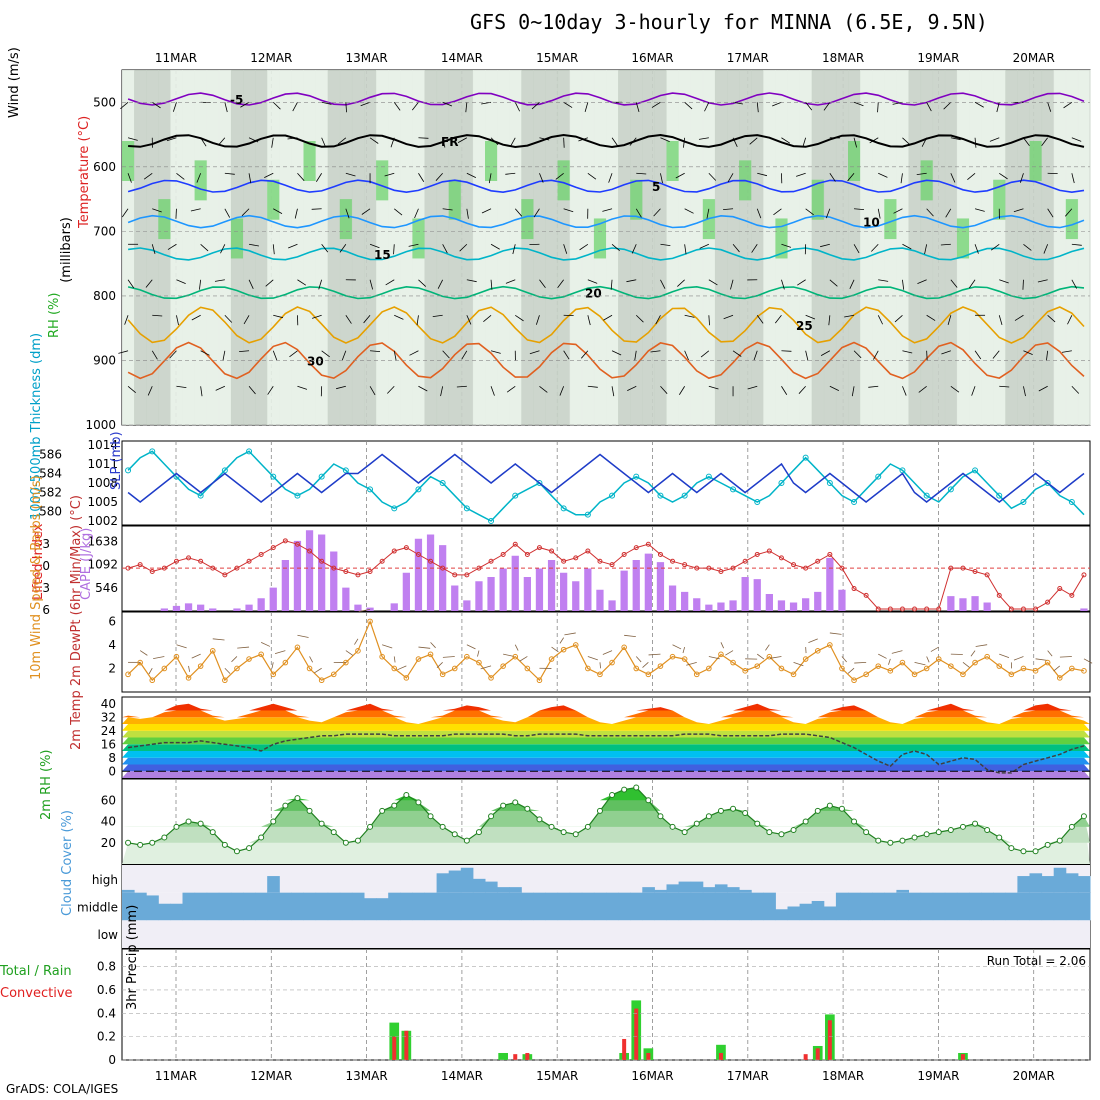 Image resolution: width=1100 pixels, height=1100 pixels. Describe the element at coordinates (46, 566) in the screenshot. I see `li-tick: 0` at that location.